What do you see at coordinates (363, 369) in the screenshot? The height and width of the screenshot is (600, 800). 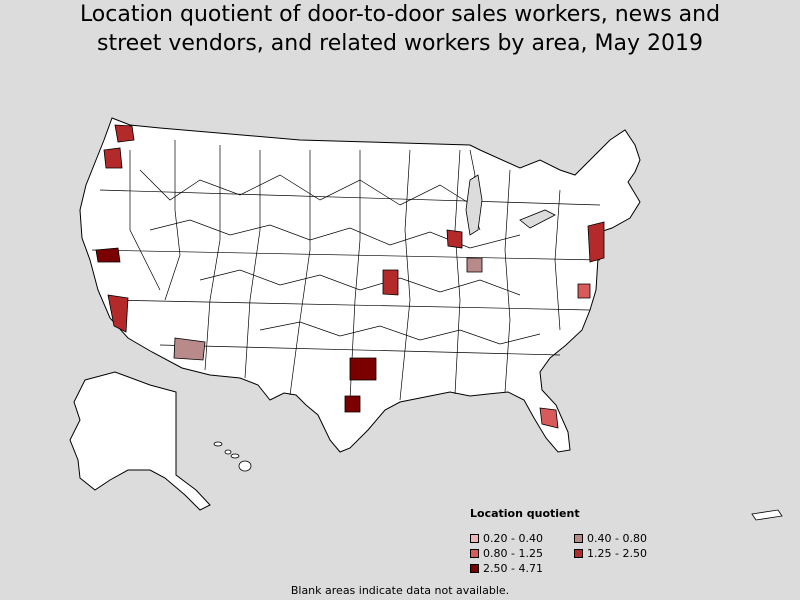 I see `area-dallas` at bounding box center [363, 369].